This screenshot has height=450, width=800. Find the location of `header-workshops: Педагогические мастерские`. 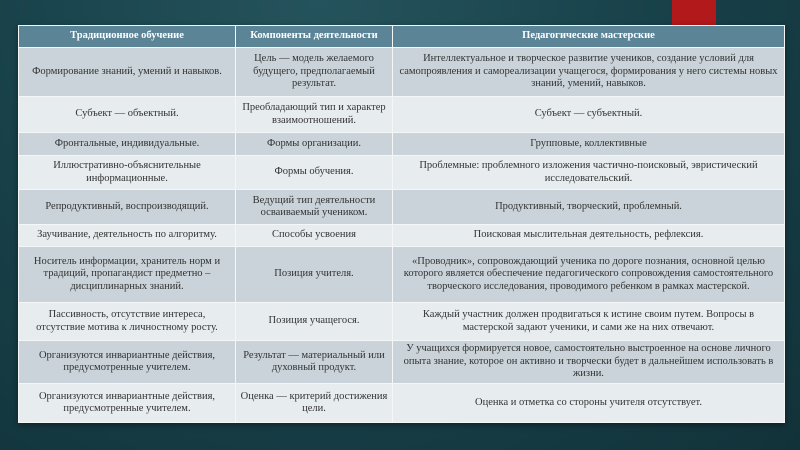

header-workshops: Педагогические мастерские is located at coordinates (588, 36).